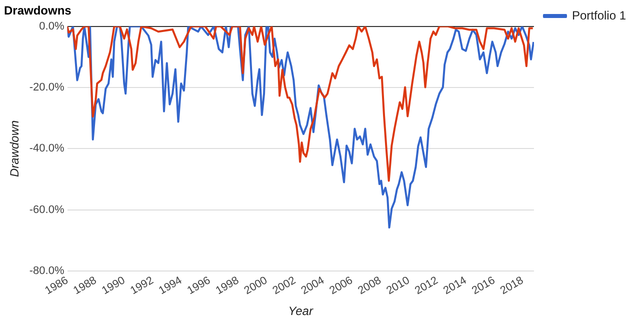  I want to click on x-tick-label: 2018, so click(512, 286).